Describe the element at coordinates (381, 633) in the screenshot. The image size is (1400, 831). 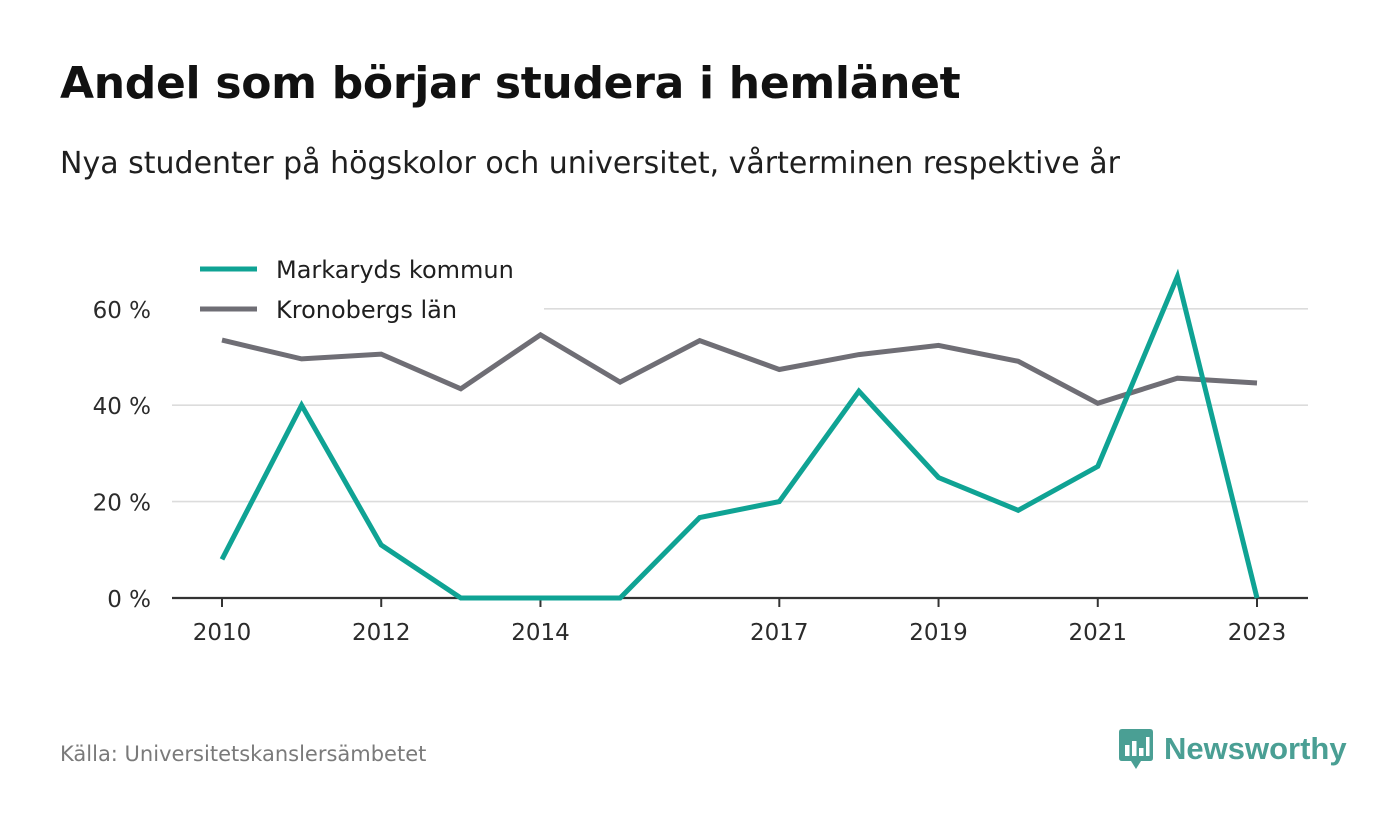
I see `x-tick-label: 2012` at that location.